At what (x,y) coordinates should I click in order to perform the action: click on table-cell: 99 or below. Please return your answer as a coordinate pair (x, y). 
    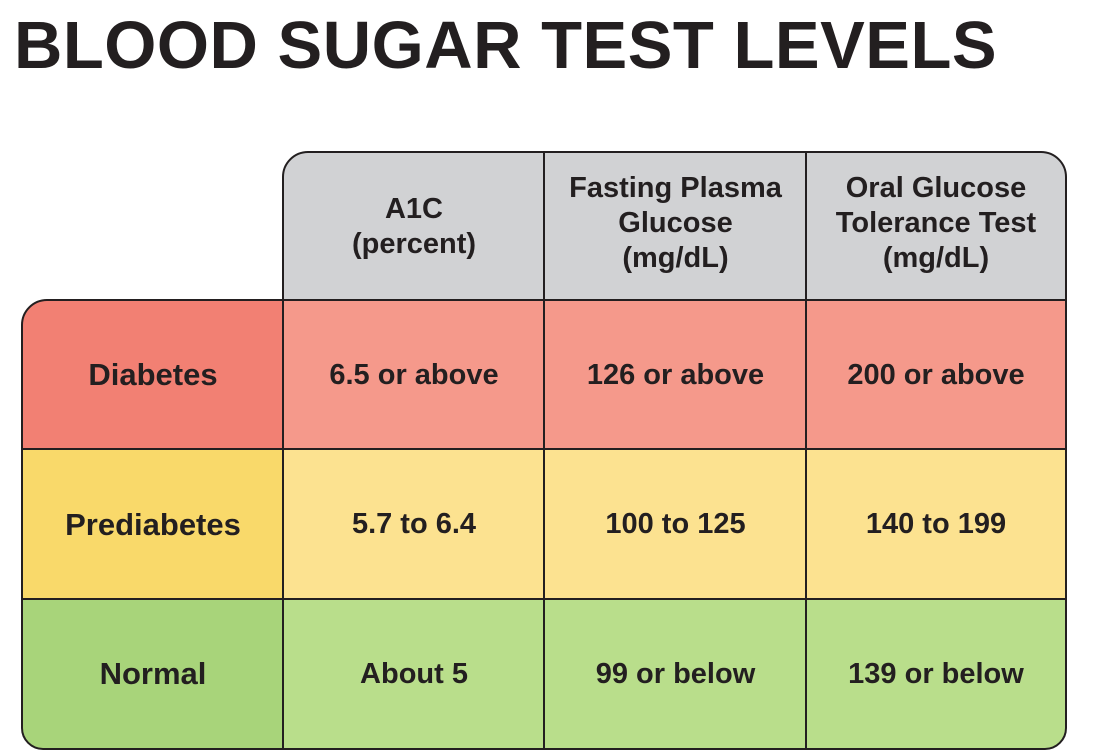
    Looking at the image, I should click on (675, 674).